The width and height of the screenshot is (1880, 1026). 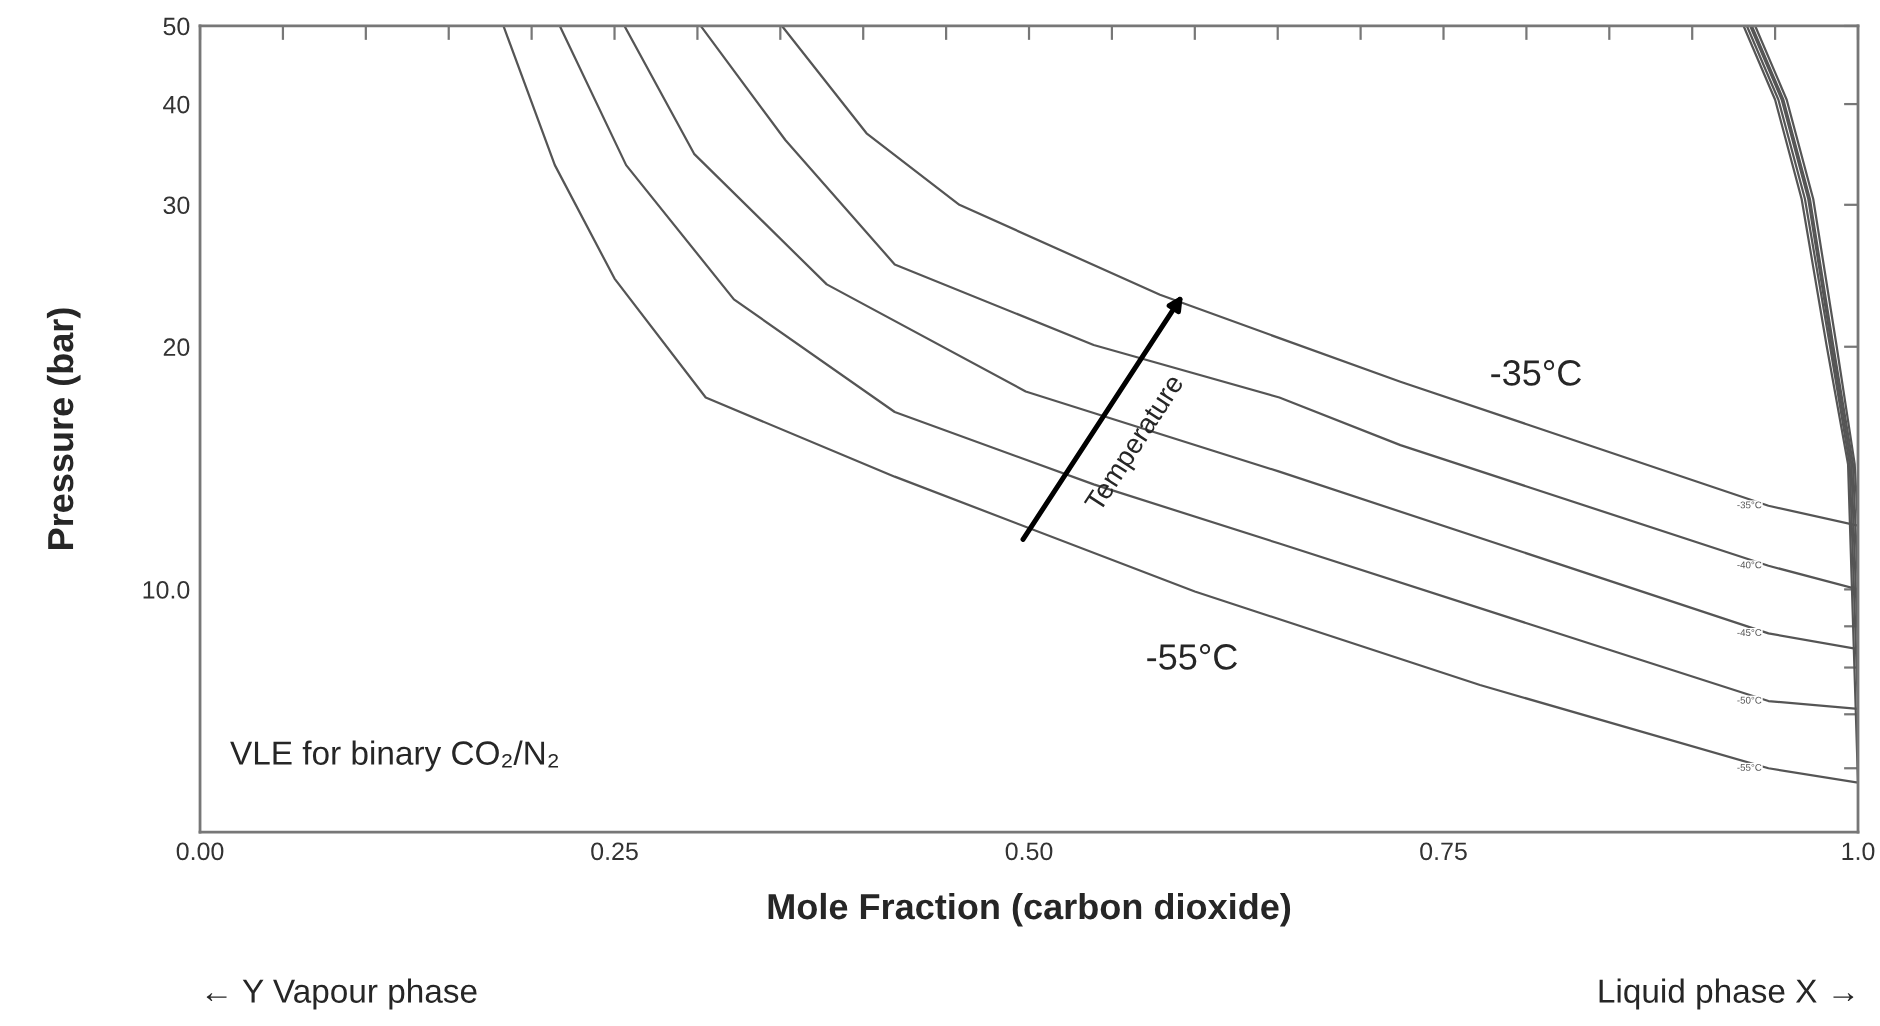 I want to click on x-tick-label: 0.00, so click(x=200, y=851).